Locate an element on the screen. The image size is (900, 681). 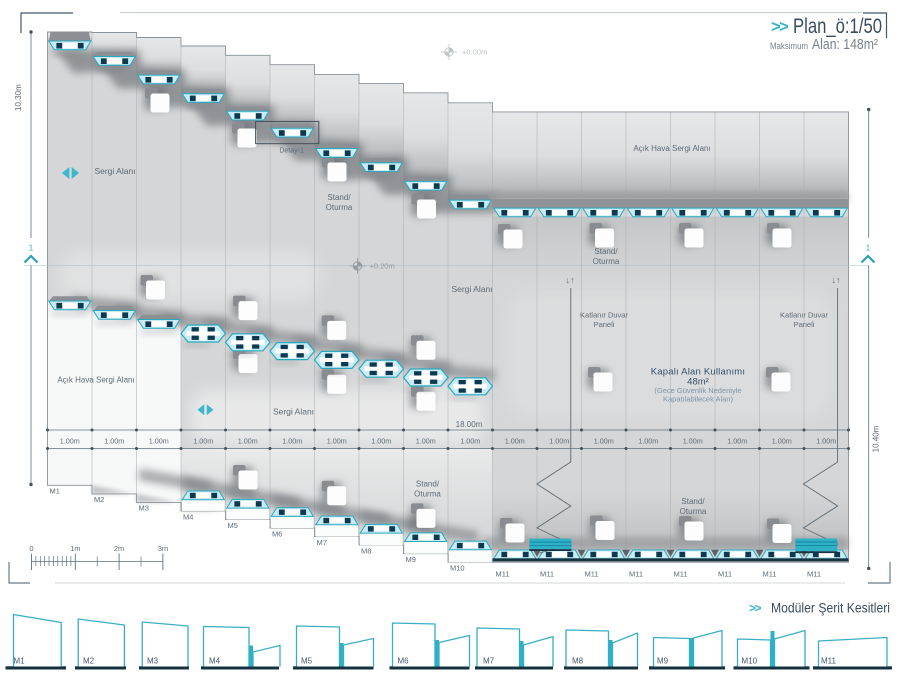
svg-text: 10.40m is located at coordinates (876, 438).